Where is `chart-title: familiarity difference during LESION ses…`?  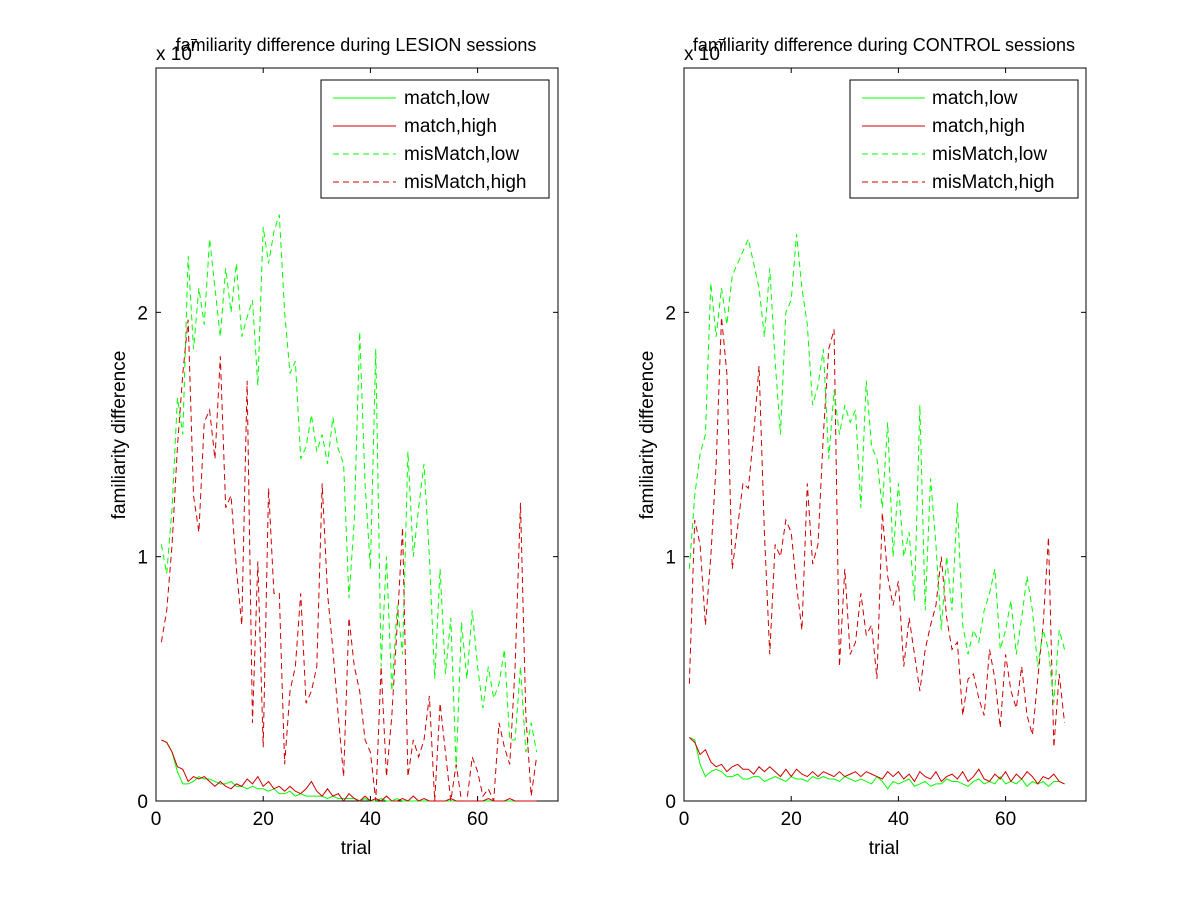 chart-title: familiarity difference during LESION ses… is located at coordinates (356, 45).